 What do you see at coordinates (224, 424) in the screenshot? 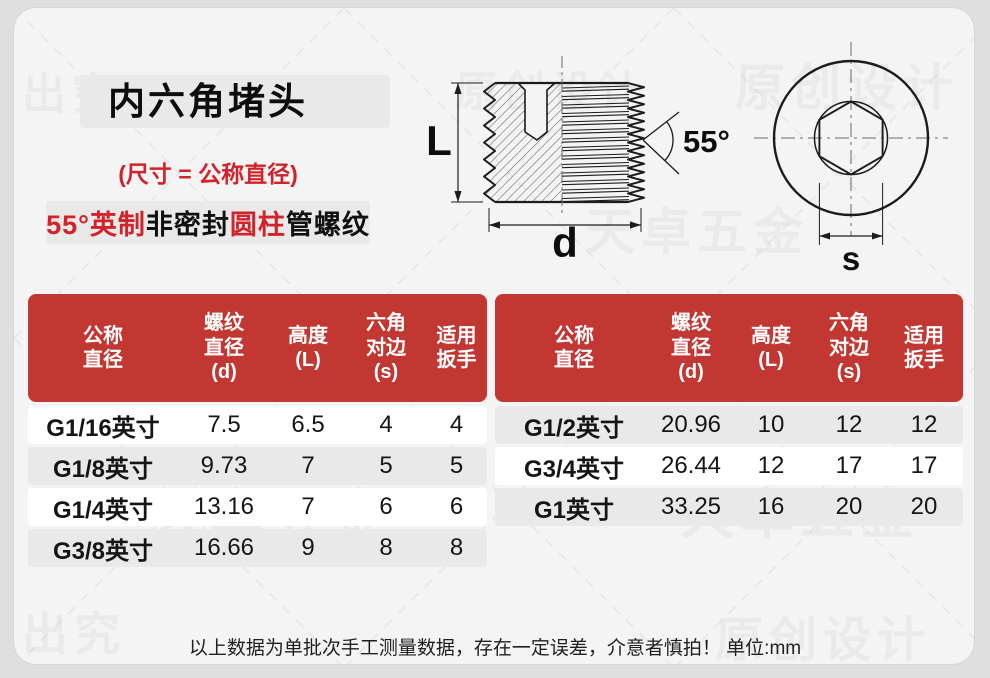
I see `cell-thread-d: 7.5` at bounding box center [224, 424].